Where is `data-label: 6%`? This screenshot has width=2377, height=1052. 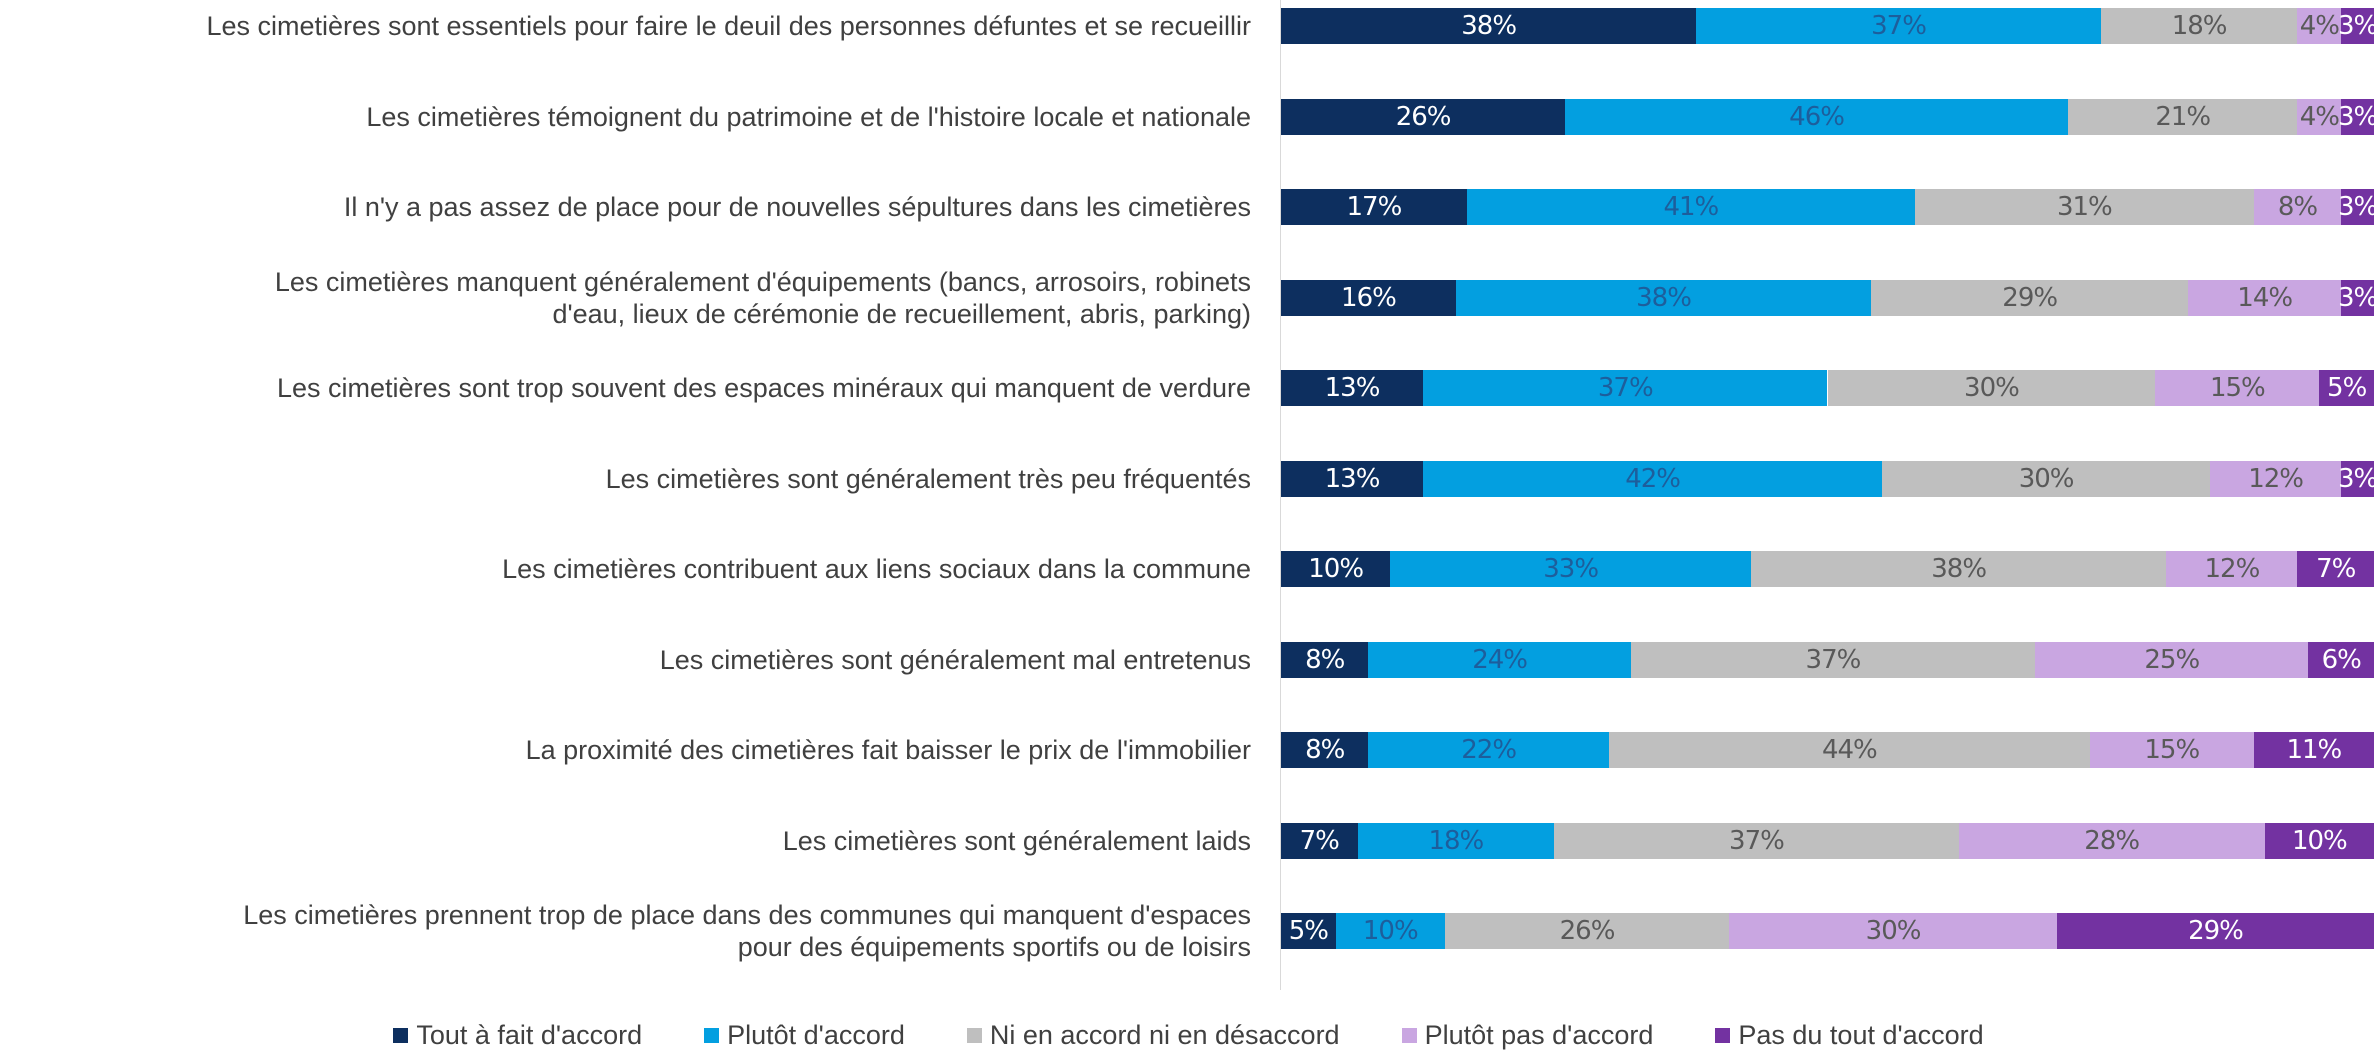 data-label: 6% is located at coordinates (2341, 659).